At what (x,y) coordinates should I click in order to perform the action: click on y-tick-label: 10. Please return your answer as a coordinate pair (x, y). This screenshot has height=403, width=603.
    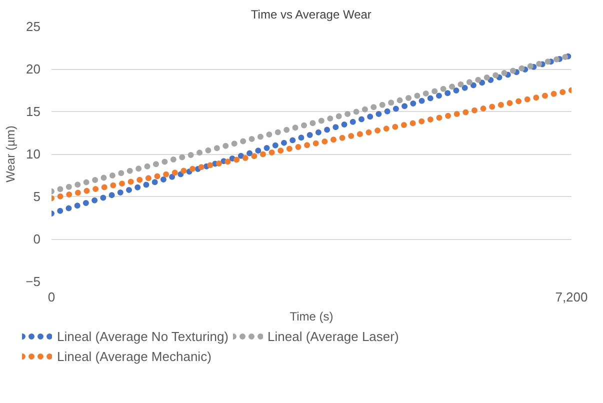
    Looking at the image, I should click on (33, 154).